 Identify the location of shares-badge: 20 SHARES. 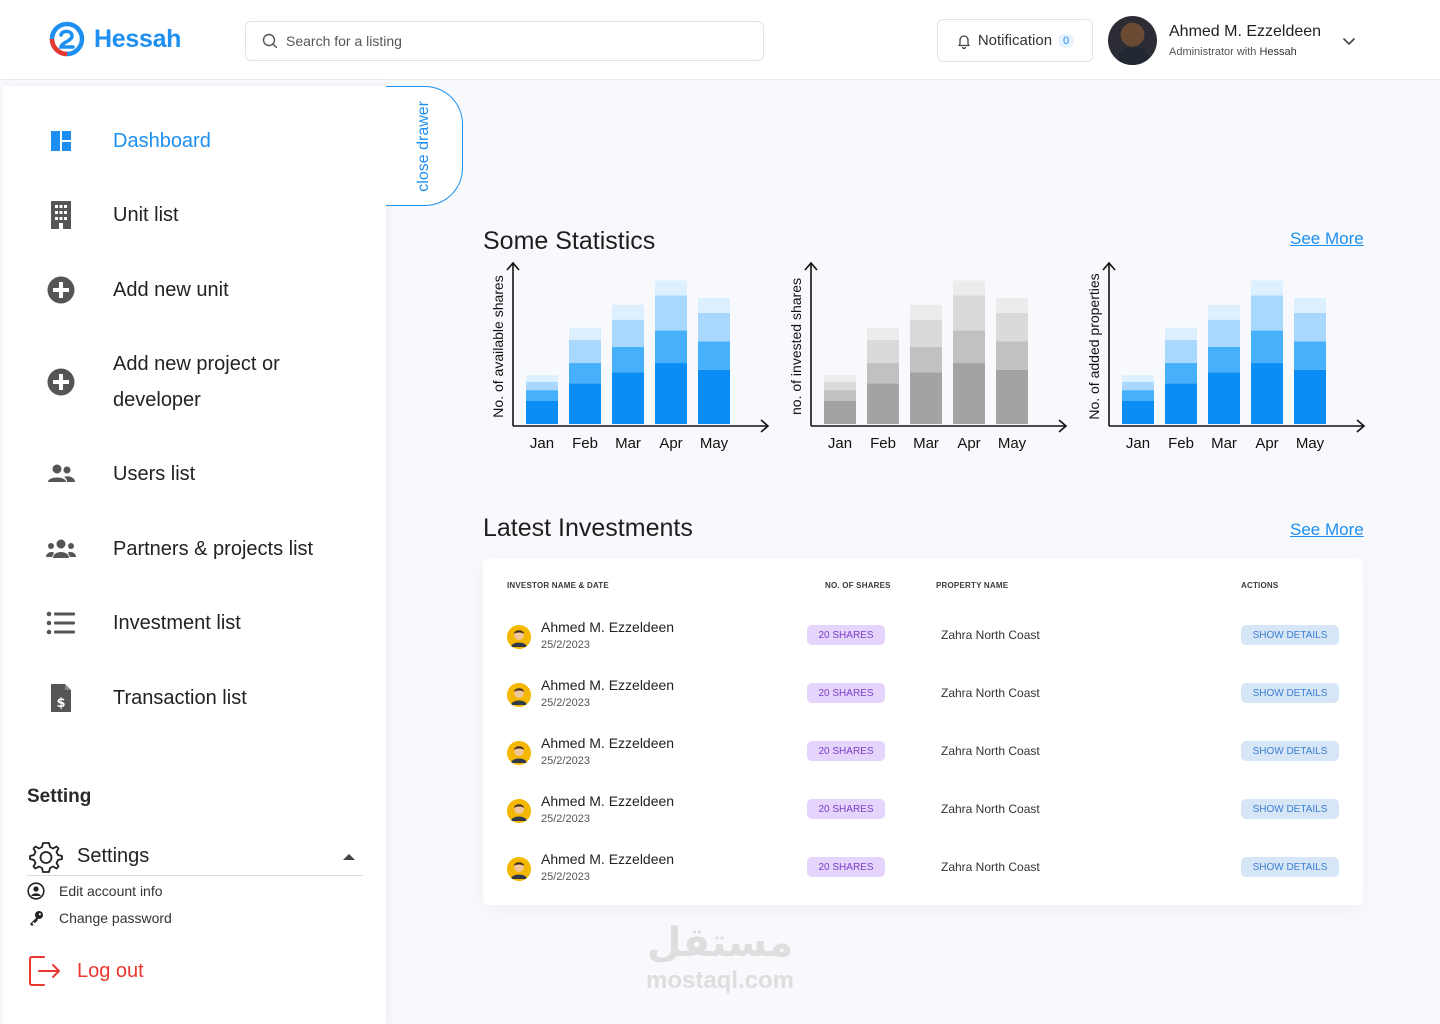
(846, 867).